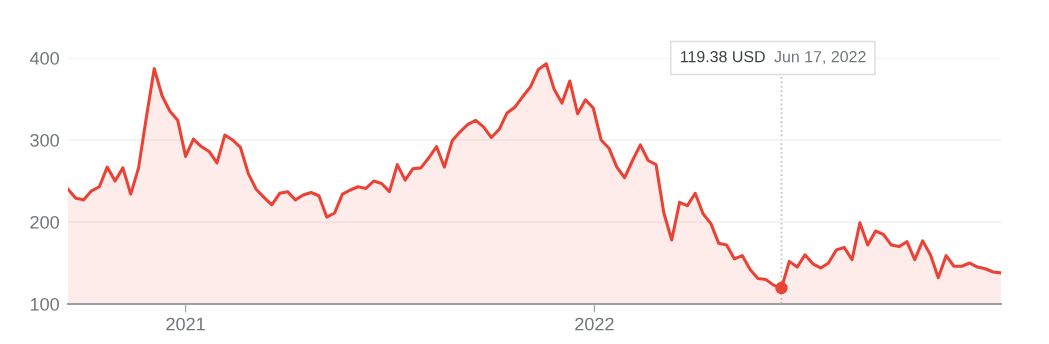  What do you see at coordinates (44, 140) in the screenshot?
I see `y-tick-label: 300` at bounding box center [44, 140].